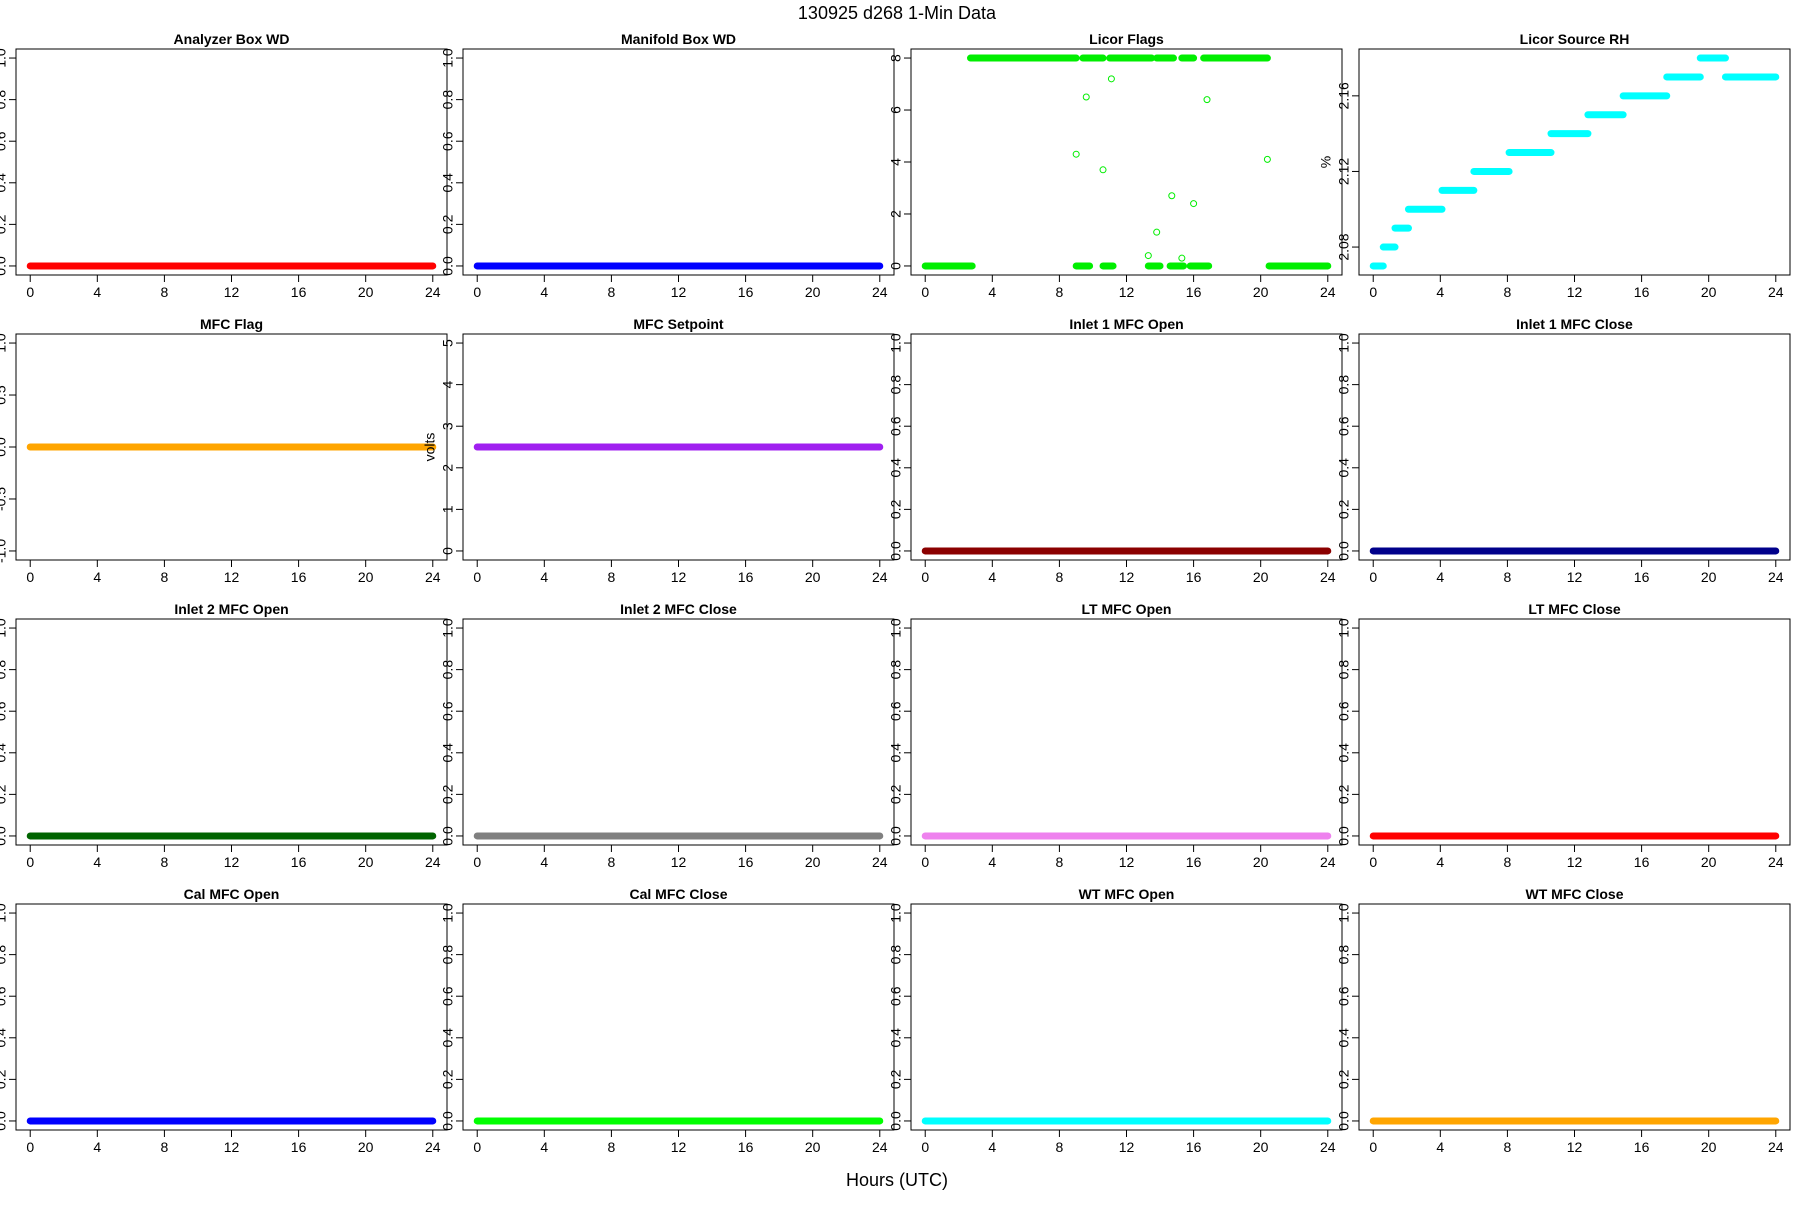 The height and width of the screenshot is (1205, 1800). Describe the element at coordinates (1127, 609) in the screenshot. I see `chart-title: LT MFC Open` at that location.